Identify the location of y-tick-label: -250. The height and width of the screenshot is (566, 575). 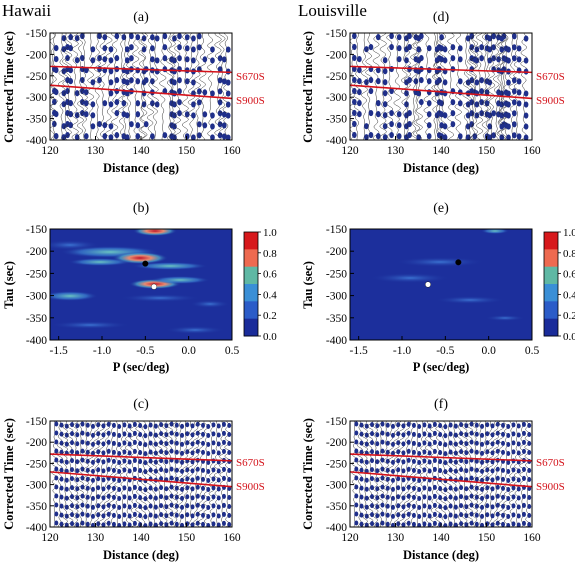
(36, 274).